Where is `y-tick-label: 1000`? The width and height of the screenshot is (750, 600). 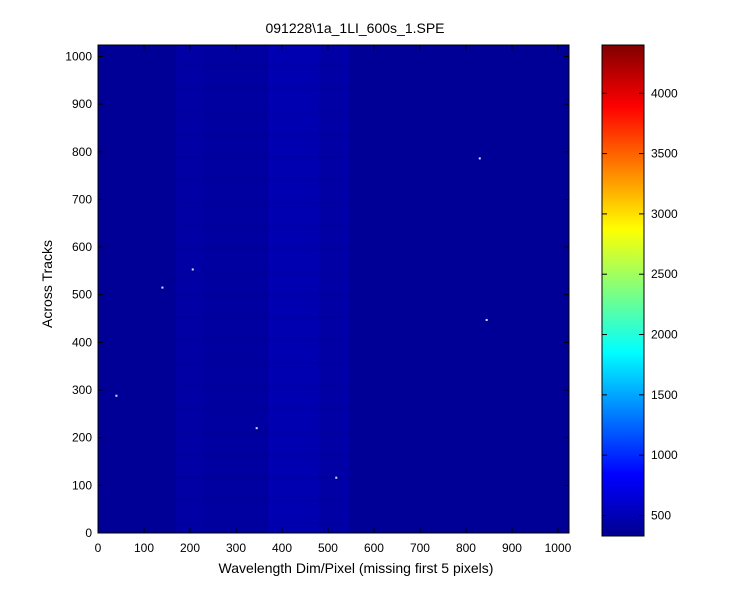 y-tick-label: 1000 is located at coordinates (78, 56).